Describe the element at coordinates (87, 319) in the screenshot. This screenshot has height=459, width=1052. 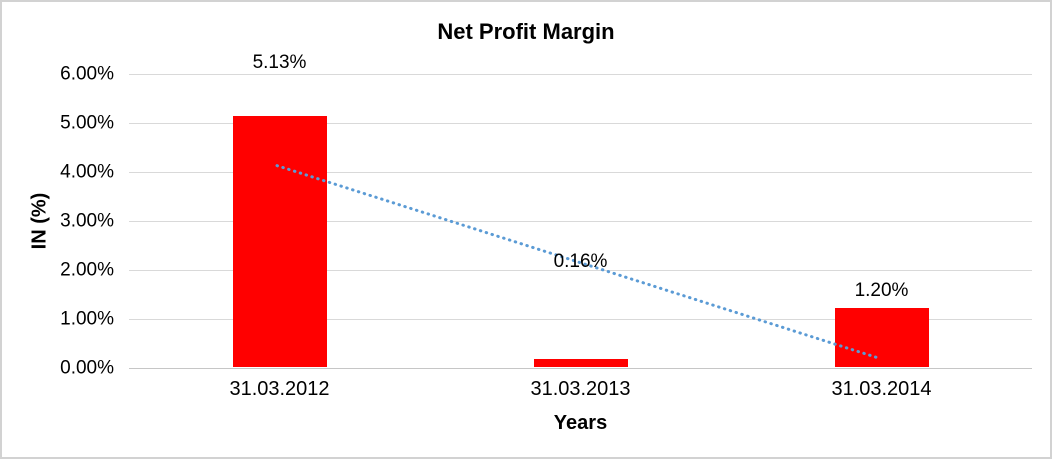
I see `y-tick-label: 1.00%` at that location.